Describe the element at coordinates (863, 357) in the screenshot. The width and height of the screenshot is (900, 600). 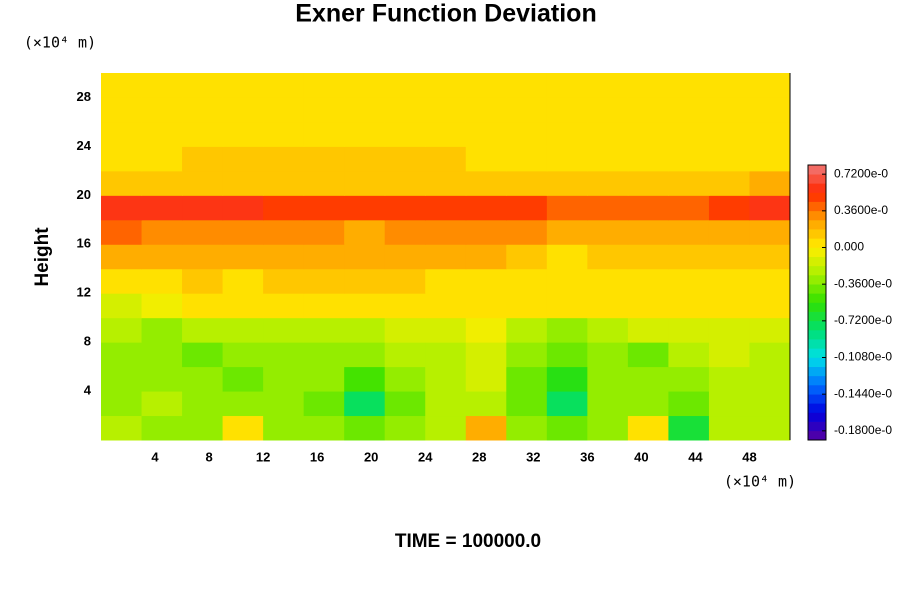
I see `colorbar-tick-label: -0.1080e-0` at that location.